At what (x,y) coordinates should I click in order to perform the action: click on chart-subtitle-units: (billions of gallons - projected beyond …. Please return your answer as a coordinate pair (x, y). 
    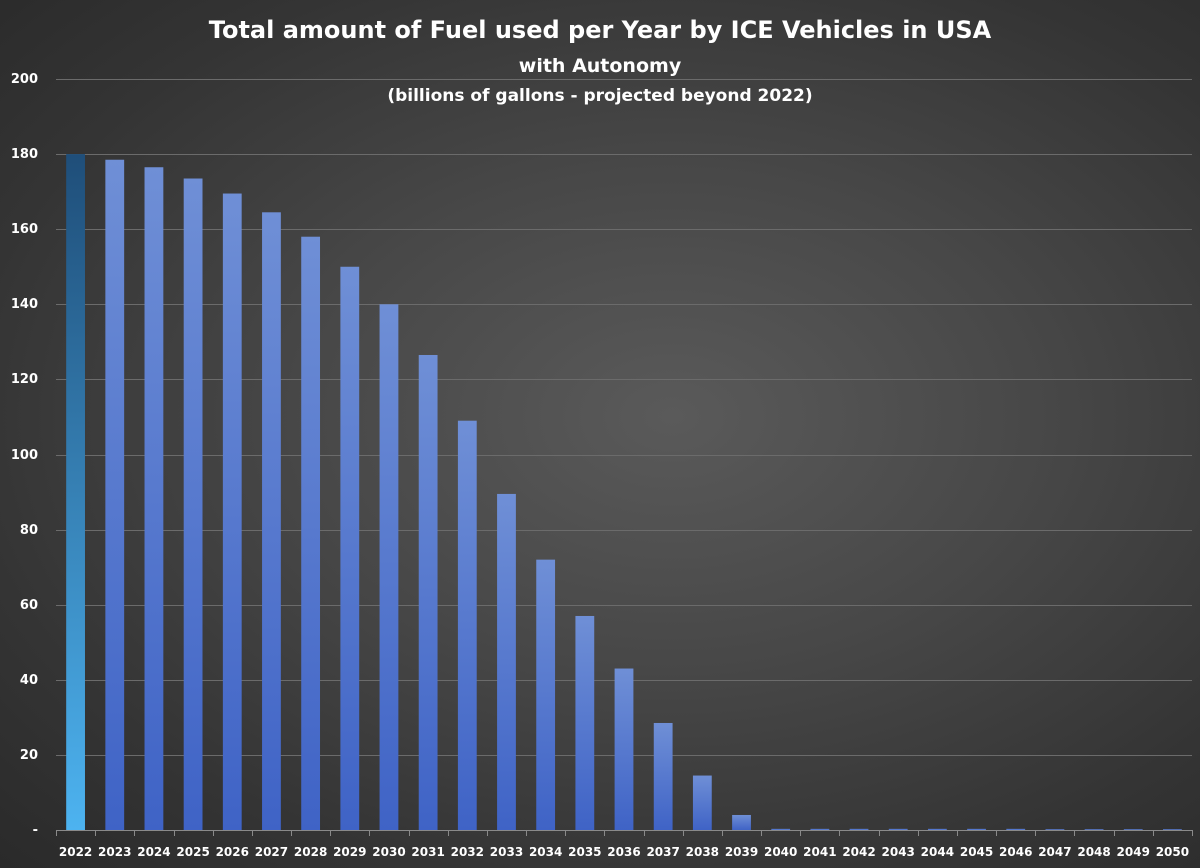
    Looking at the image, I should click on (599, 96).